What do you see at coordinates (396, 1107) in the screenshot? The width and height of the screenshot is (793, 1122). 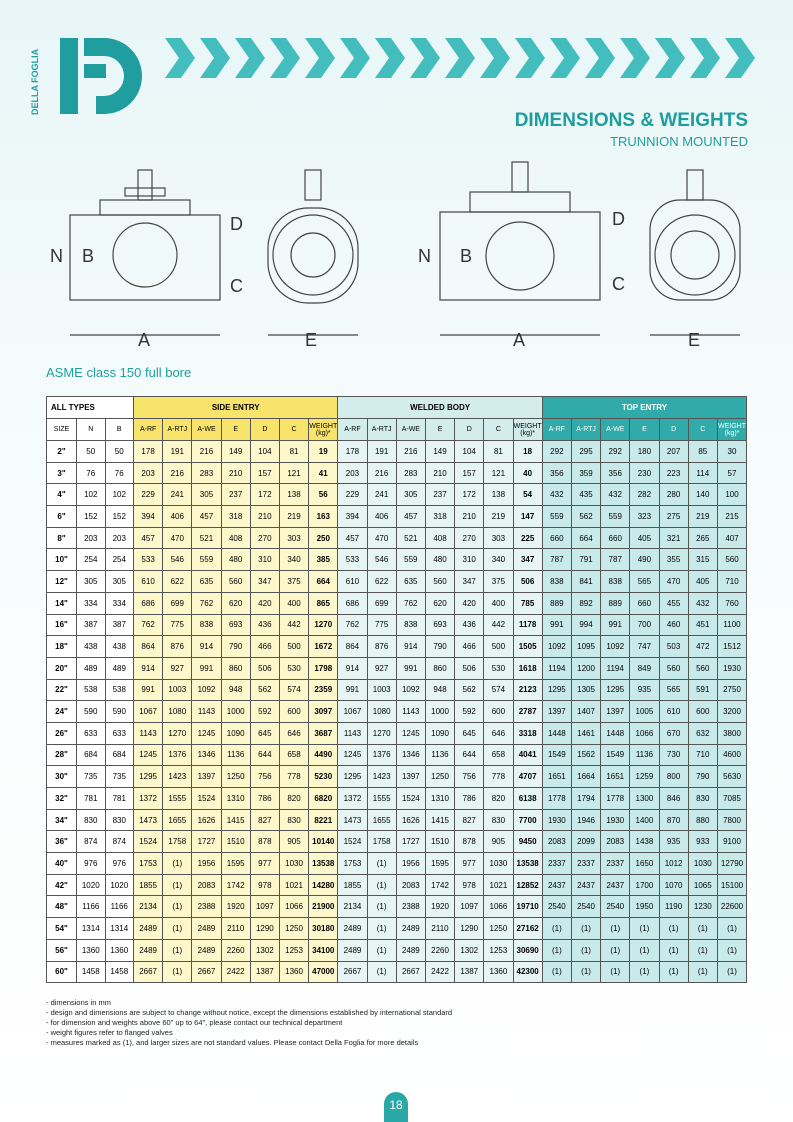 I see `page-number: 18` at bounding box center [396, 1107].